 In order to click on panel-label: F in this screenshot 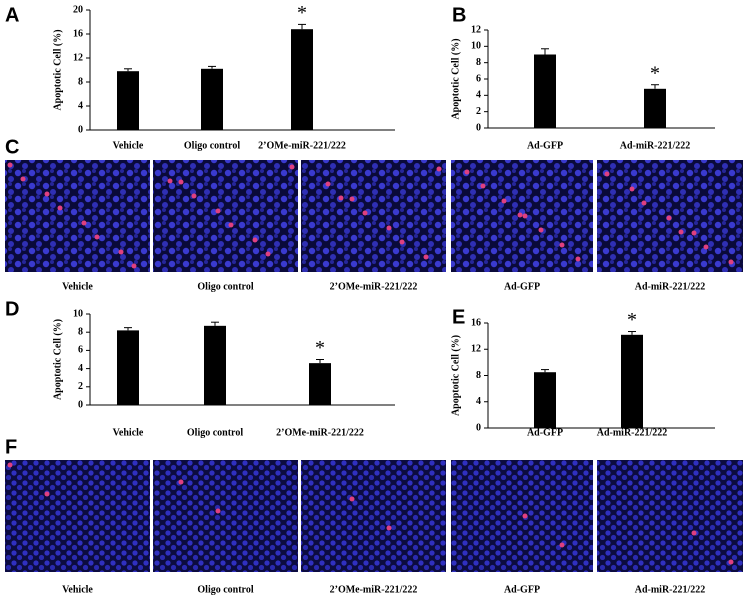, I will do `click(11, 447)`.